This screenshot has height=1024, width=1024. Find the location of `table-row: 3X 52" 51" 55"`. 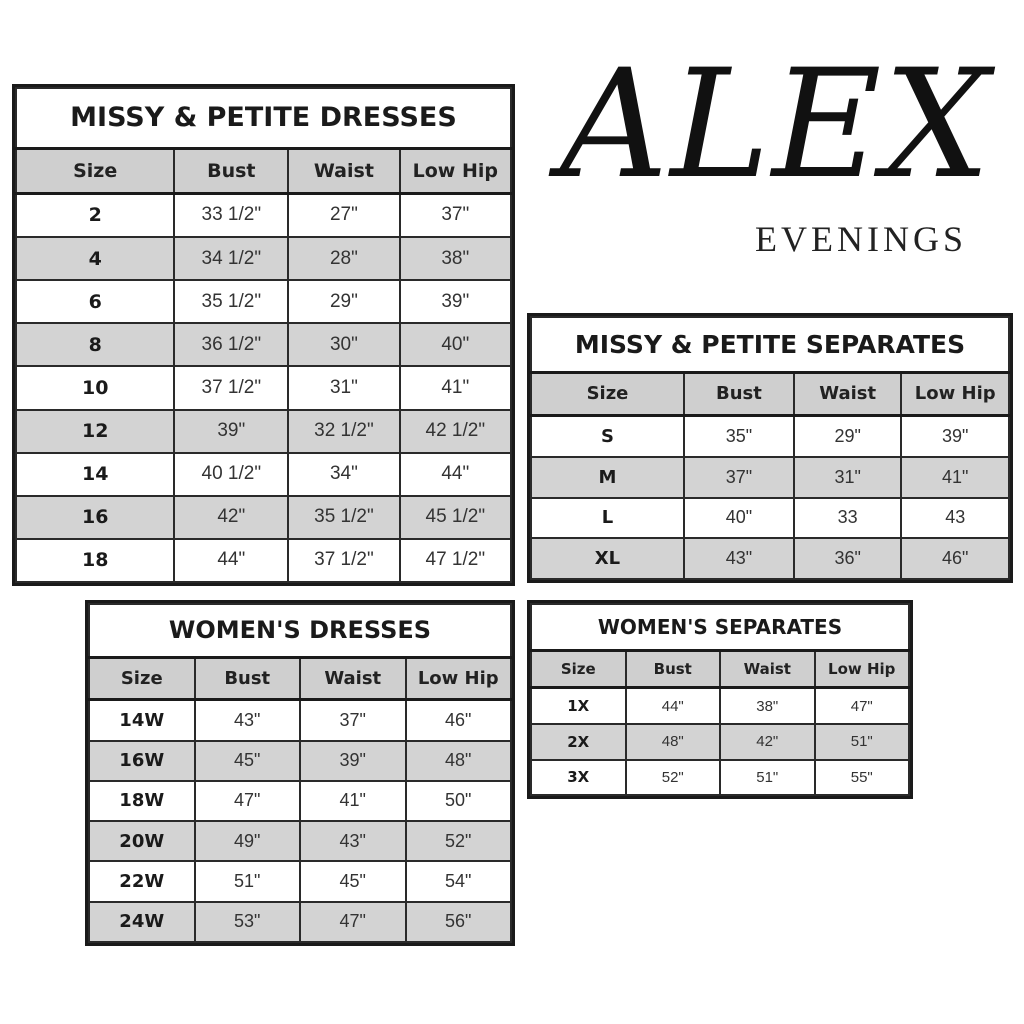

table-row: 3X 52" 51" 55" is located at coordinates (720, 777).